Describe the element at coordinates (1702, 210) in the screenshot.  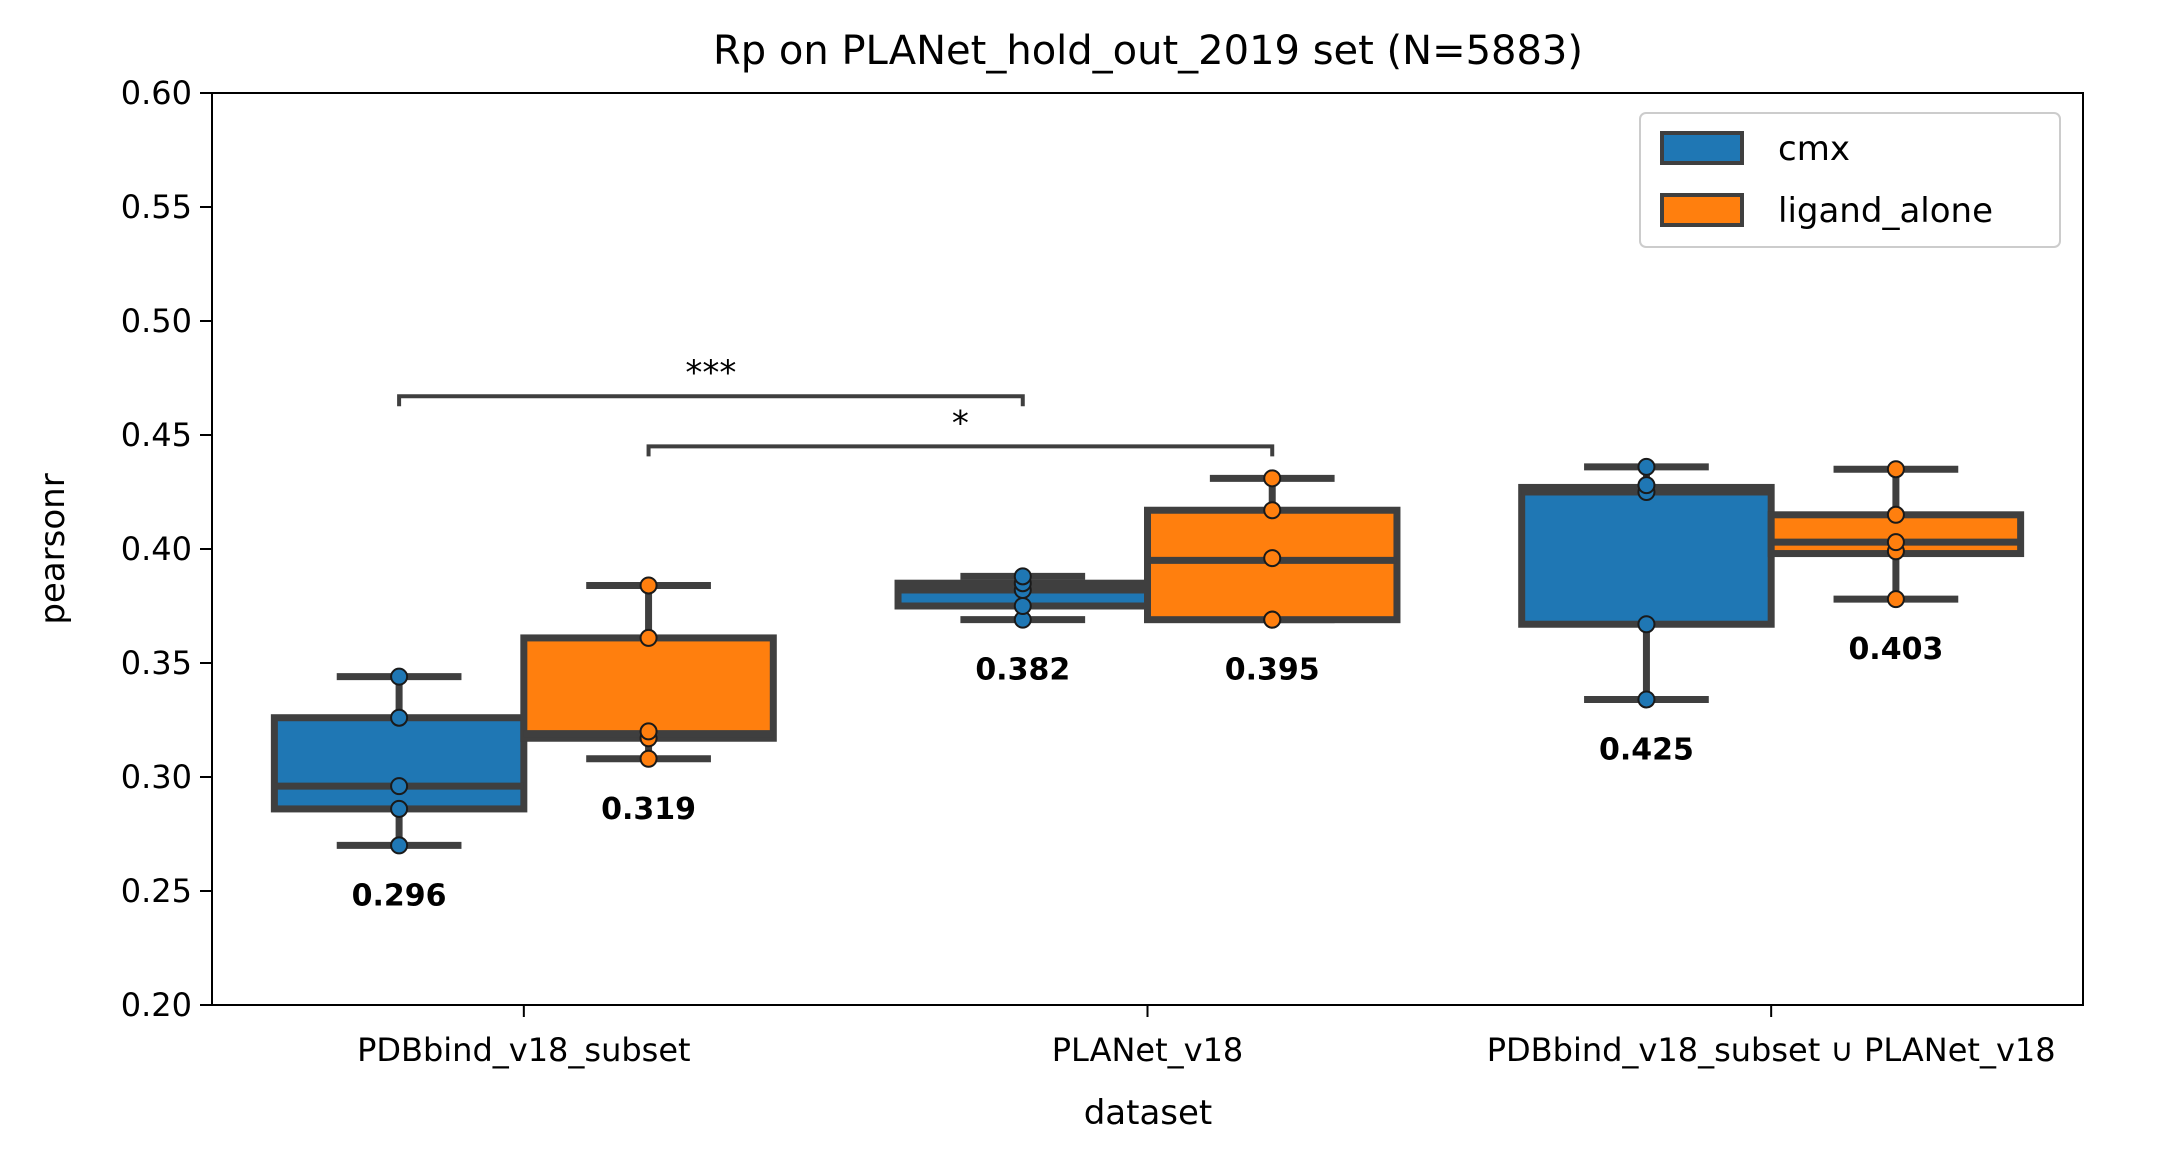
I see `legend-swatch-ligand-alone` at that location.